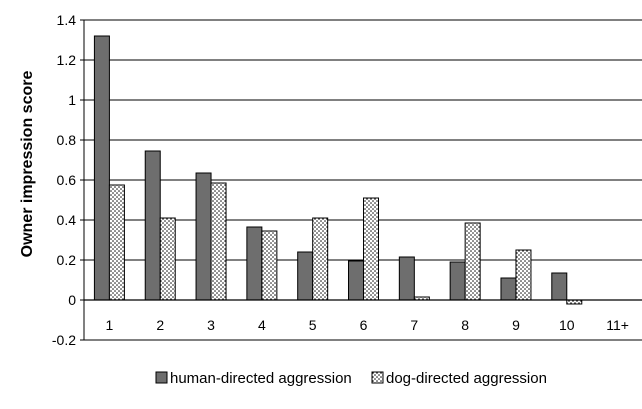  What do you see at coordinates (67, 60) in the screenshot?
I see `y-tick-label: 1.2` at bounding box center [67, 60].